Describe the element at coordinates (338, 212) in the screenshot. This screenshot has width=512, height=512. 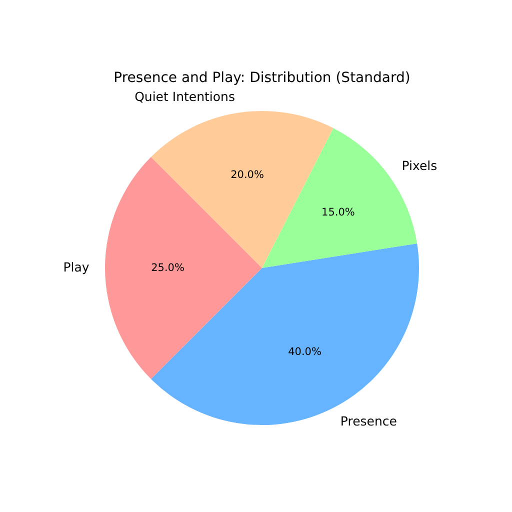
I see `data-label: 15.0%` at that location.